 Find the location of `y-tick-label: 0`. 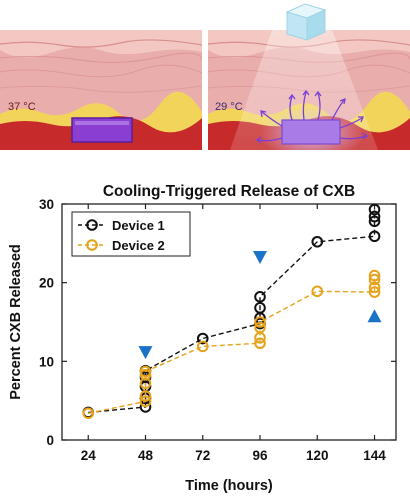

y-tick-label: 0 is located at coordinates (50, 440).